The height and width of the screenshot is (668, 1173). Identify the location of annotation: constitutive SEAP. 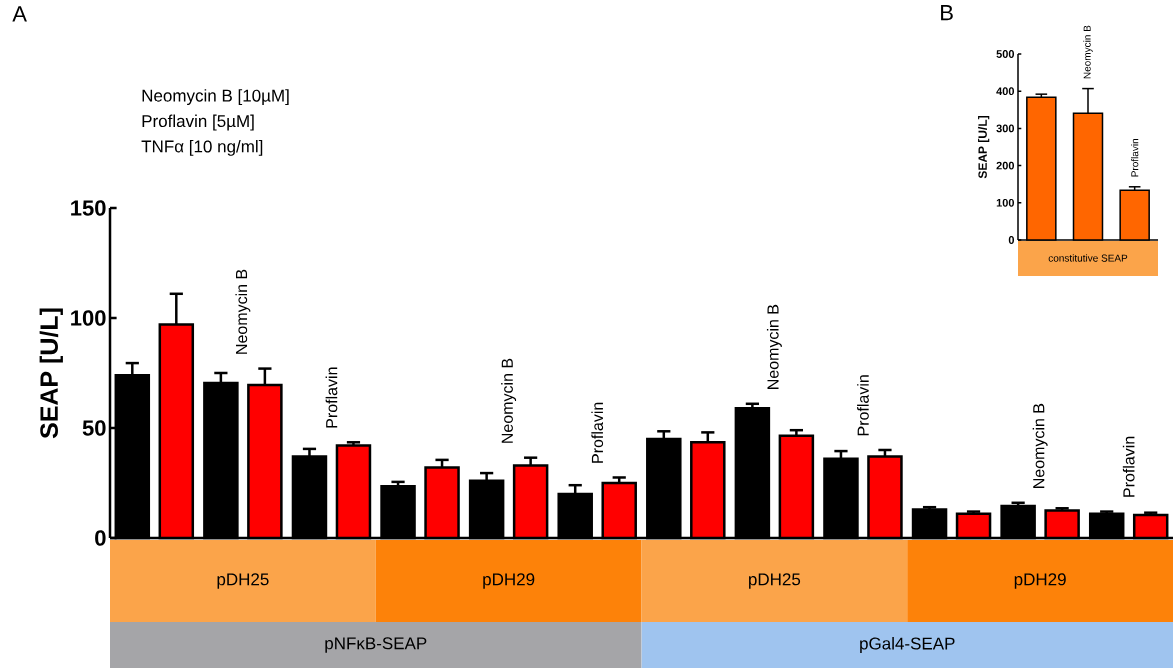
(1088, 258).